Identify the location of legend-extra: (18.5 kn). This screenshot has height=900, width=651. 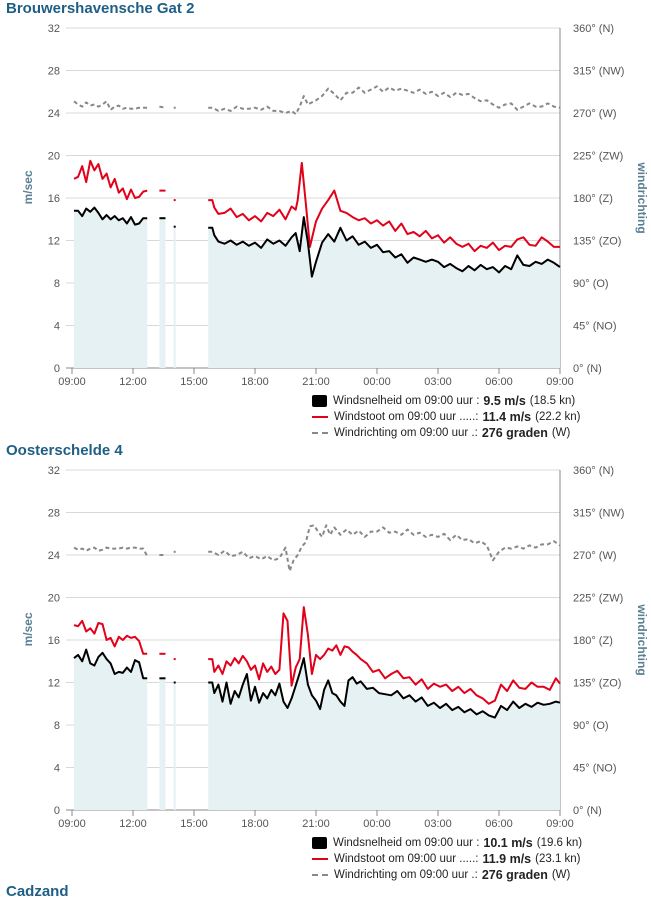
(552, 401).